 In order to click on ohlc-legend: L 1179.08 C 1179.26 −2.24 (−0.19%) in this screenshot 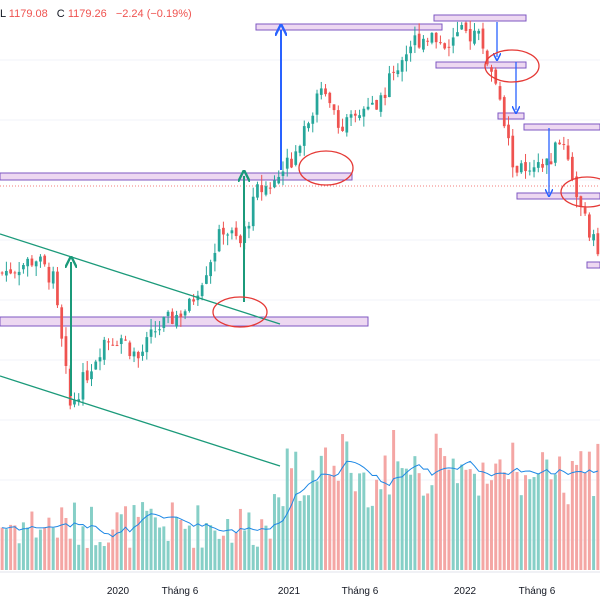, I will do `click(99, 14)`.